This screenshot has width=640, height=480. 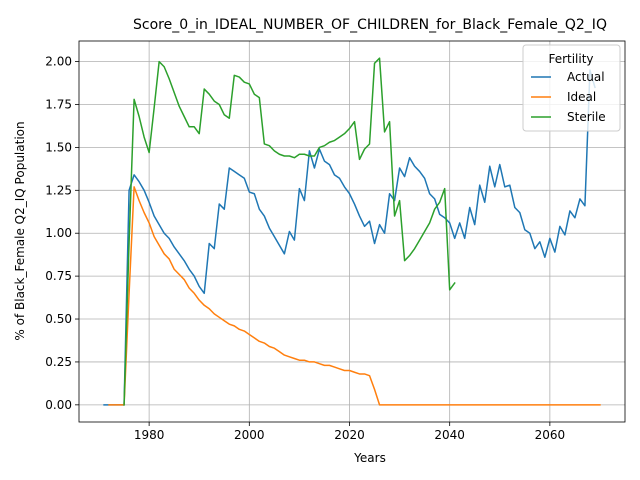 I want to click on x-axis-label: Years, so click(x=369, y=458).